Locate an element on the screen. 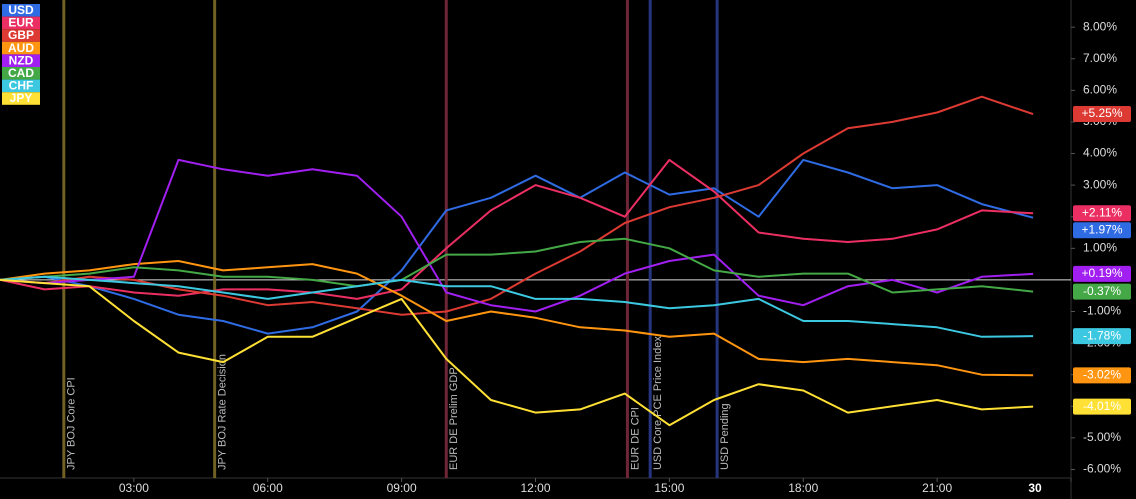  legend-label: CAD is located at coordinates (21, 73).